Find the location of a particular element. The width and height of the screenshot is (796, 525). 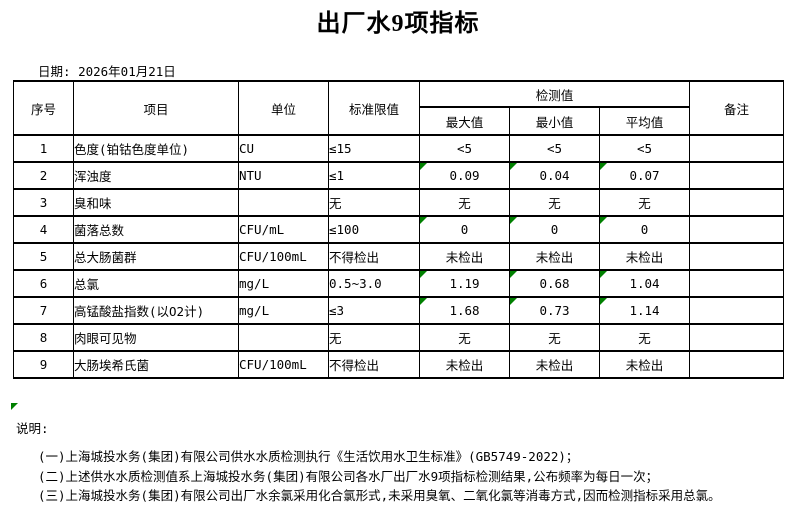

row-item: 色度(铂钴色度单位) is located at coordinates (156, 148).